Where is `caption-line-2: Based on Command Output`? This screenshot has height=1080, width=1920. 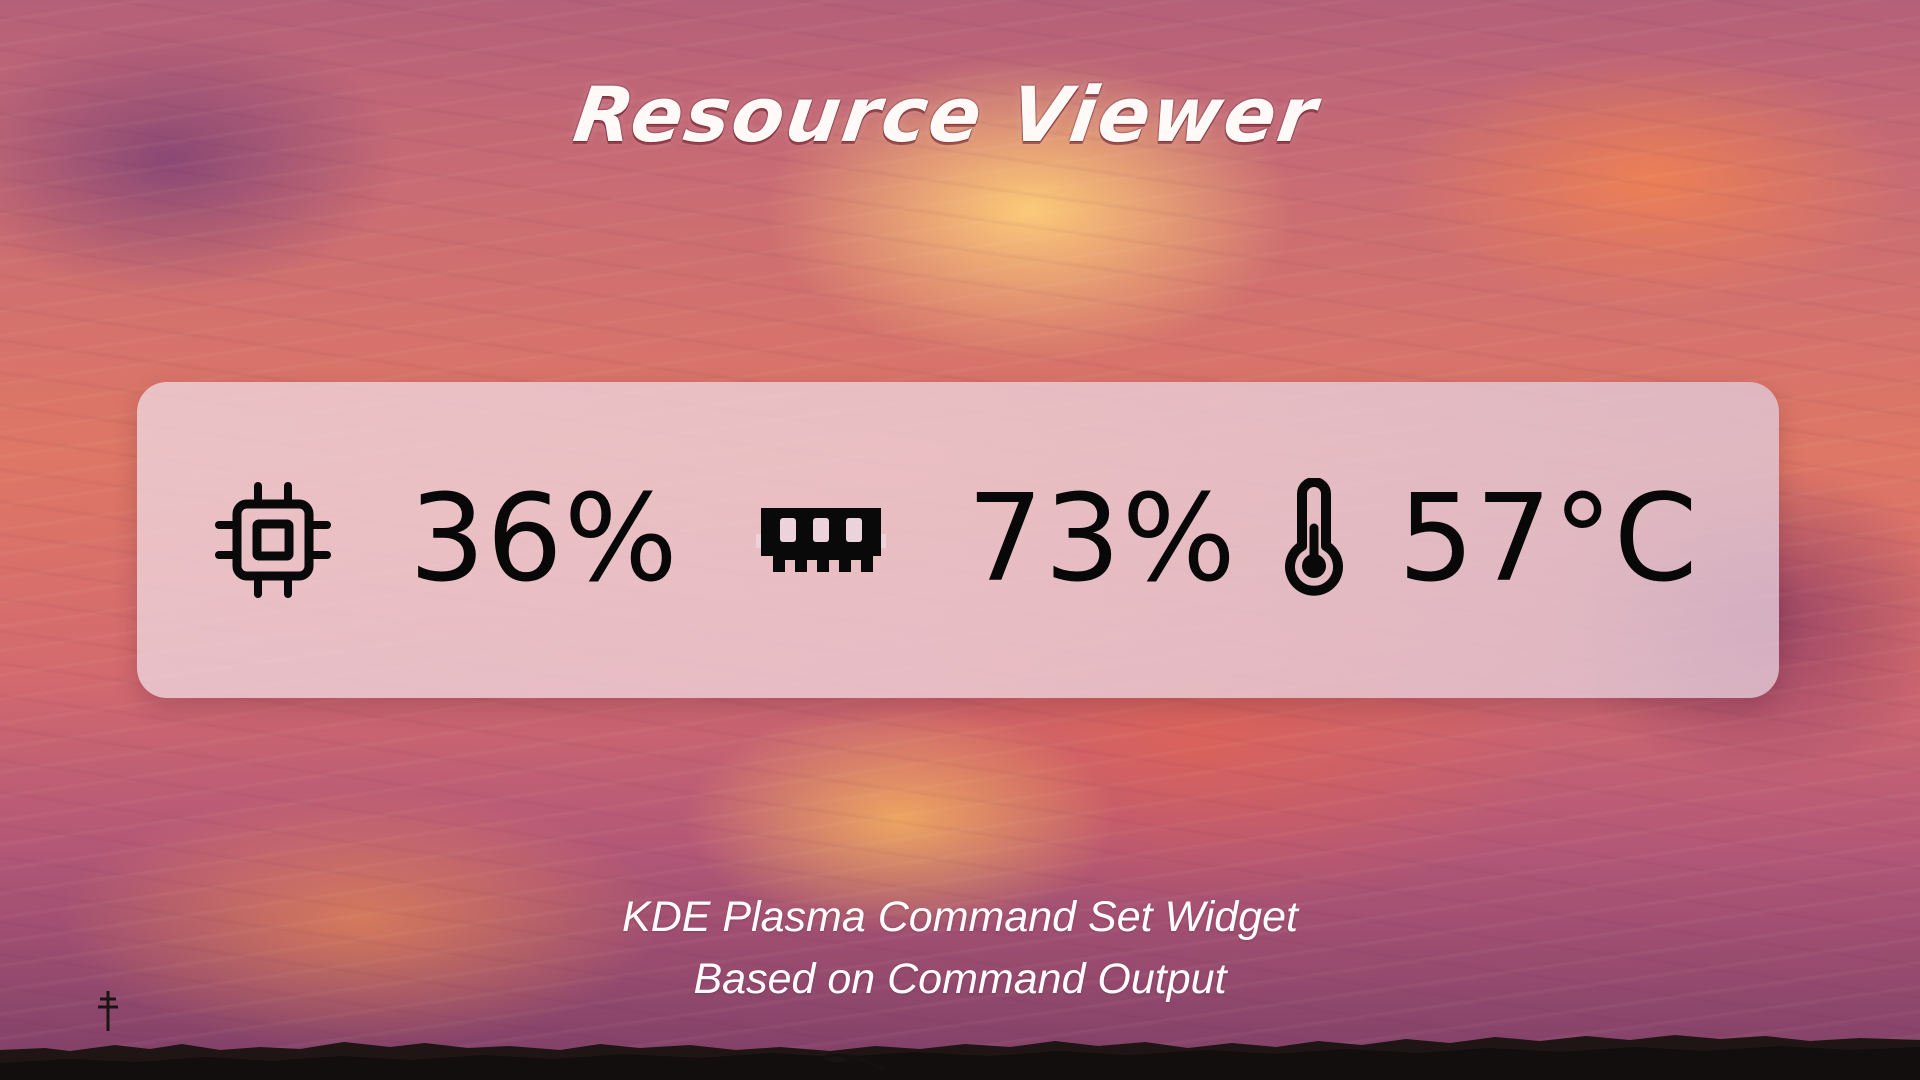 caption-line-2: Based on Command Output is located at coordinates (960, 979).